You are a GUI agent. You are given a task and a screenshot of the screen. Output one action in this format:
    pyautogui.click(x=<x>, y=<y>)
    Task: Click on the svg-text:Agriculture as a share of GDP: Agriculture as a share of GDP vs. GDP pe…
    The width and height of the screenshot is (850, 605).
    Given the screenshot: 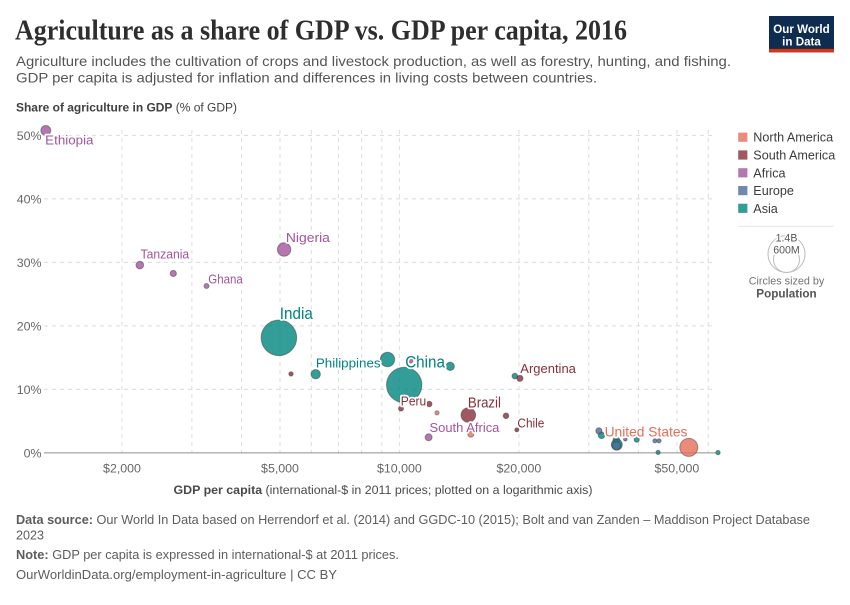 What is the action you would take?
    pyautogui.click(x=321, y=31)
    